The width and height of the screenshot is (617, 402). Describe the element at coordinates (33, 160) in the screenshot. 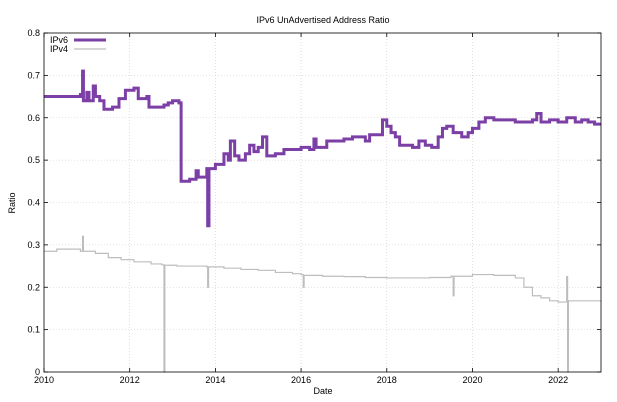

I see `y-tick-label: 0.5` at that location.